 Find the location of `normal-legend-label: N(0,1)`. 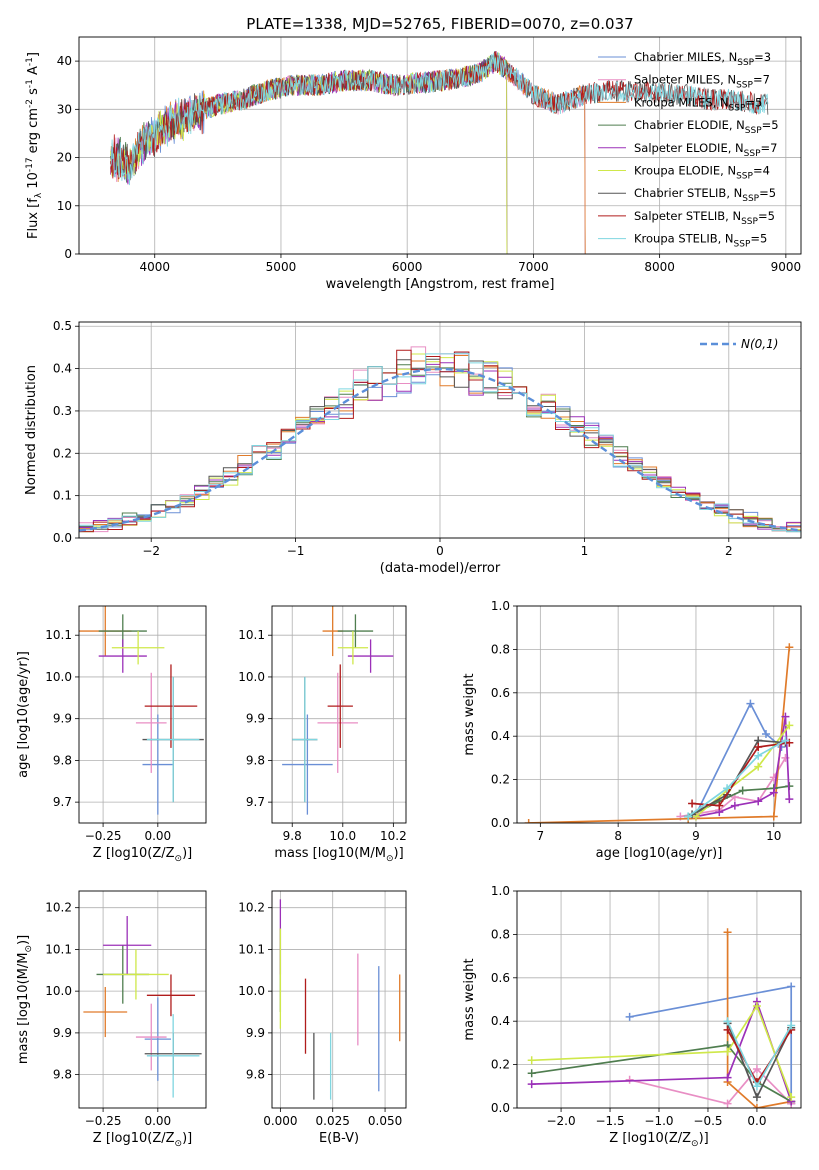

normal-legend-label: N(0,1) is located at coordinates (759, 344).